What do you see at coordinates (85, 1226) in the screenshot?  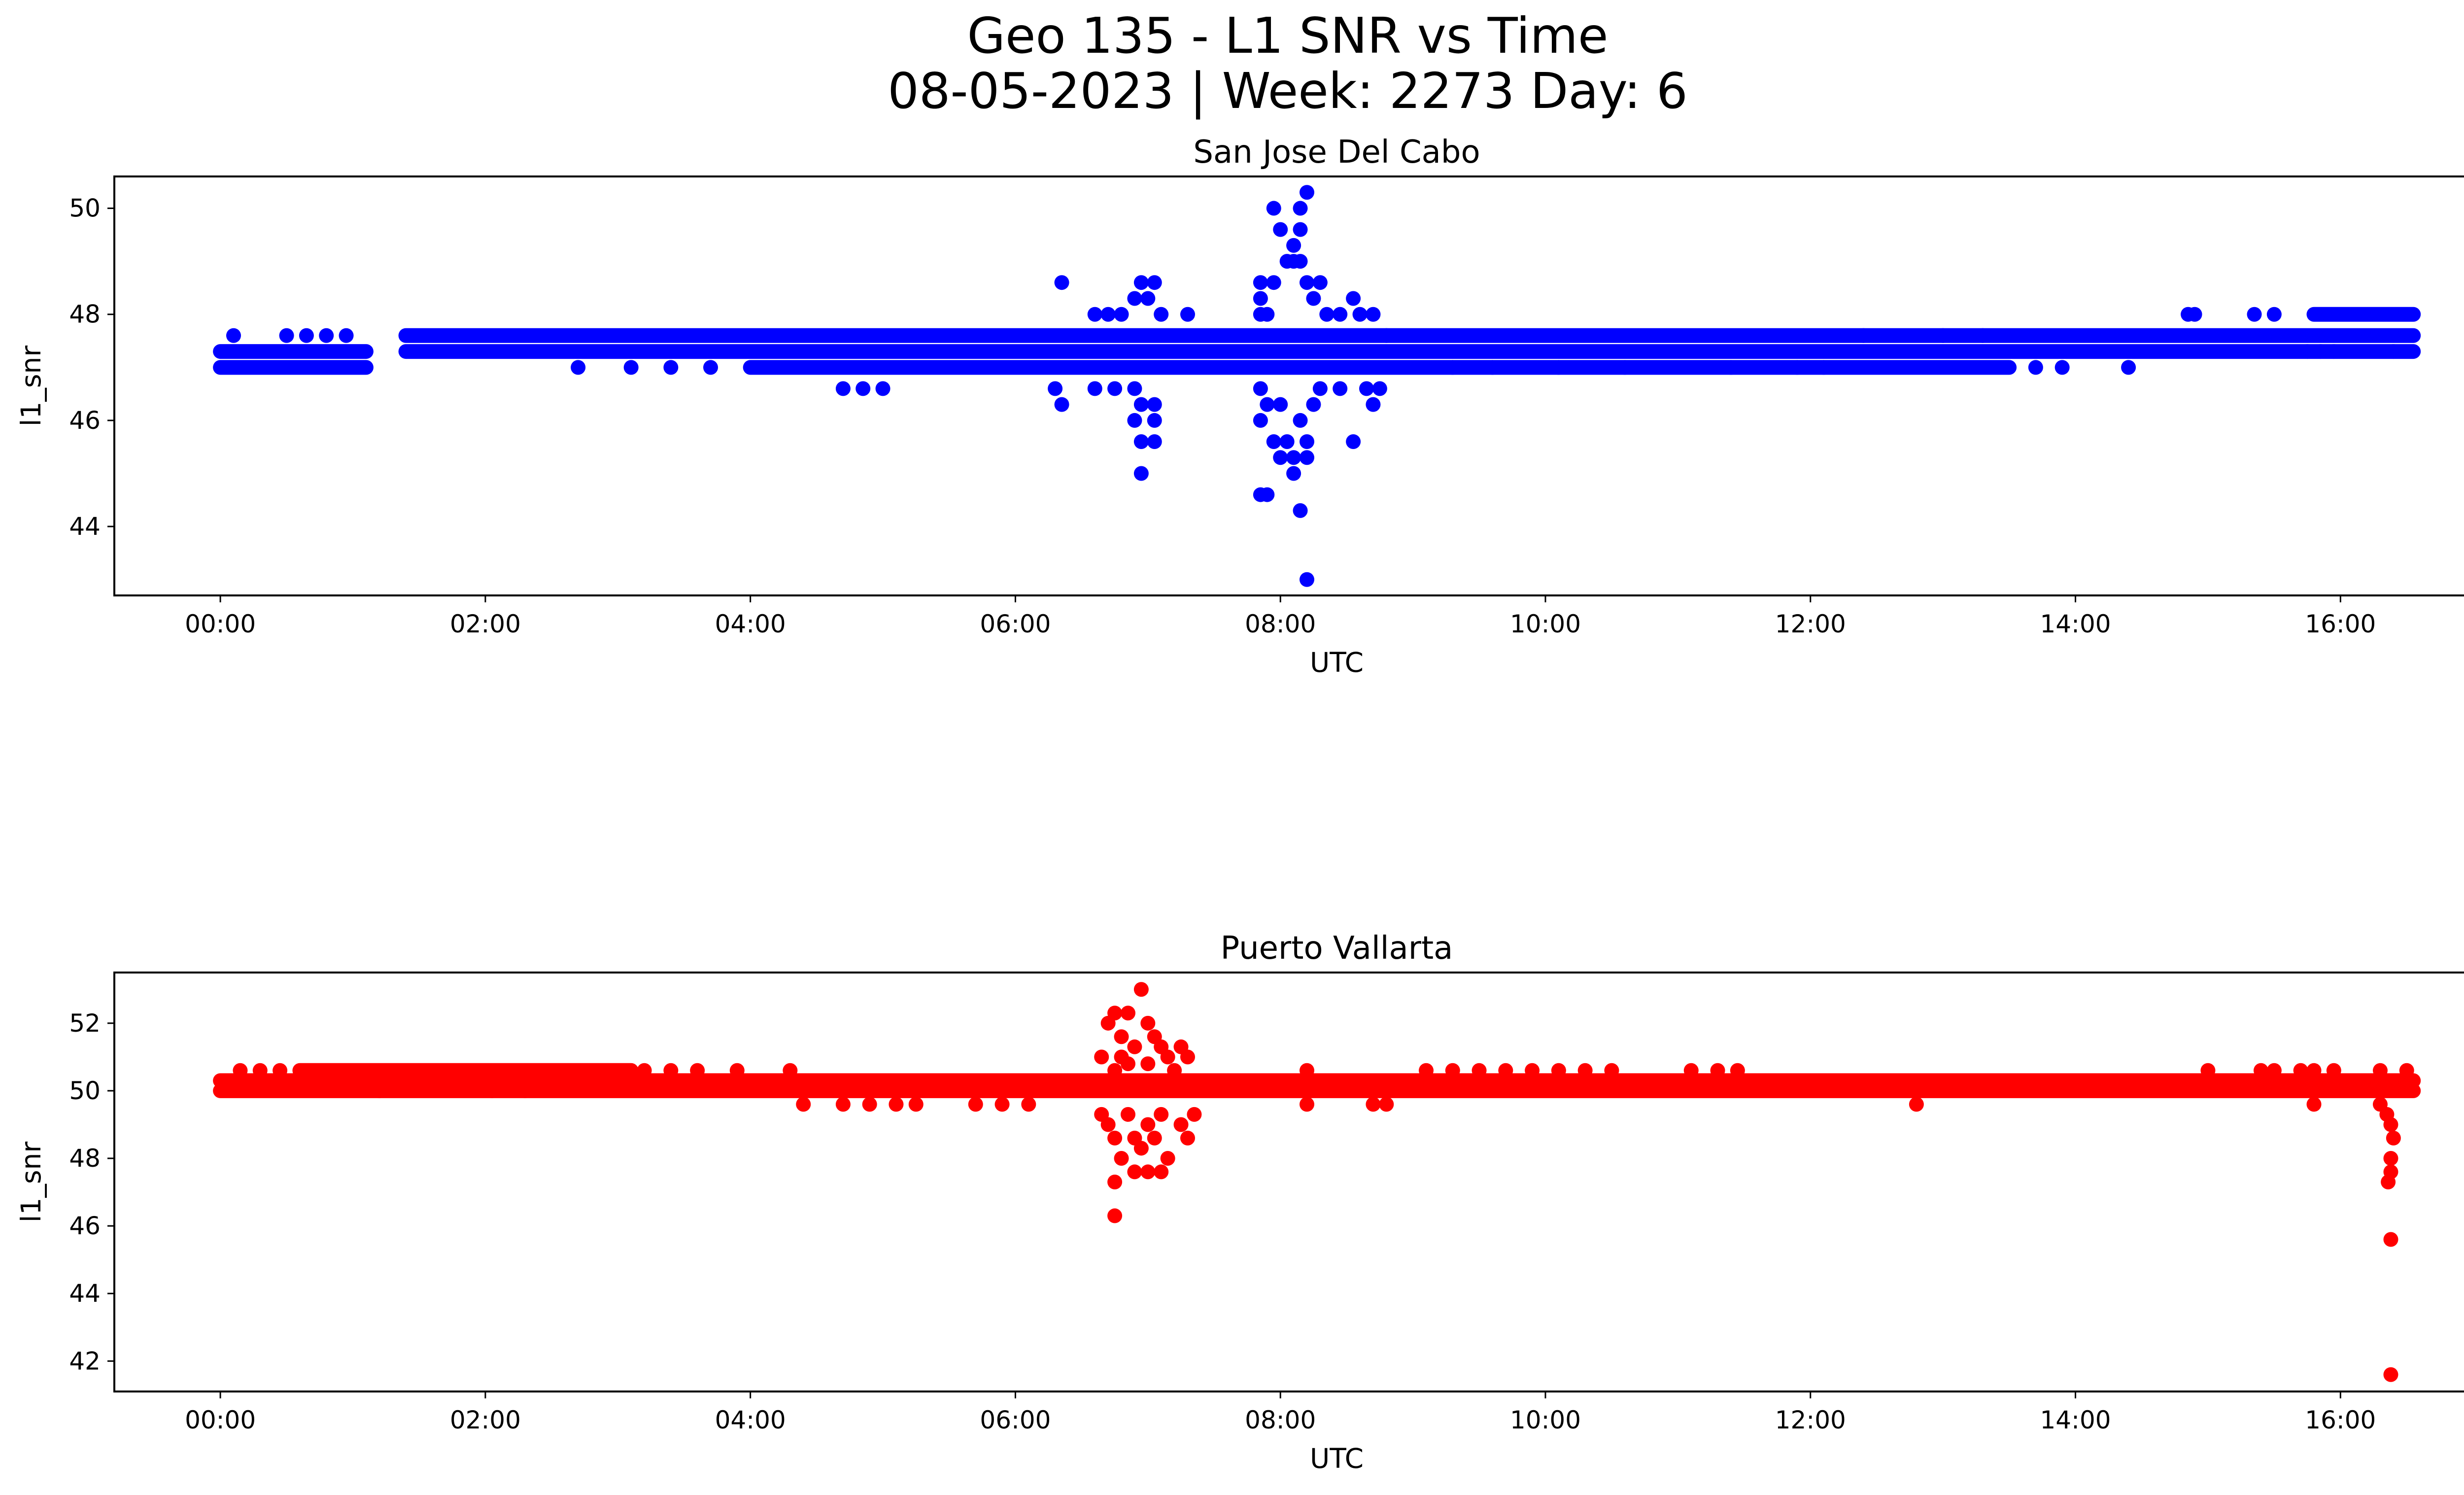 I see `y-tick-label: 46` at bounding box center [85, 1226].